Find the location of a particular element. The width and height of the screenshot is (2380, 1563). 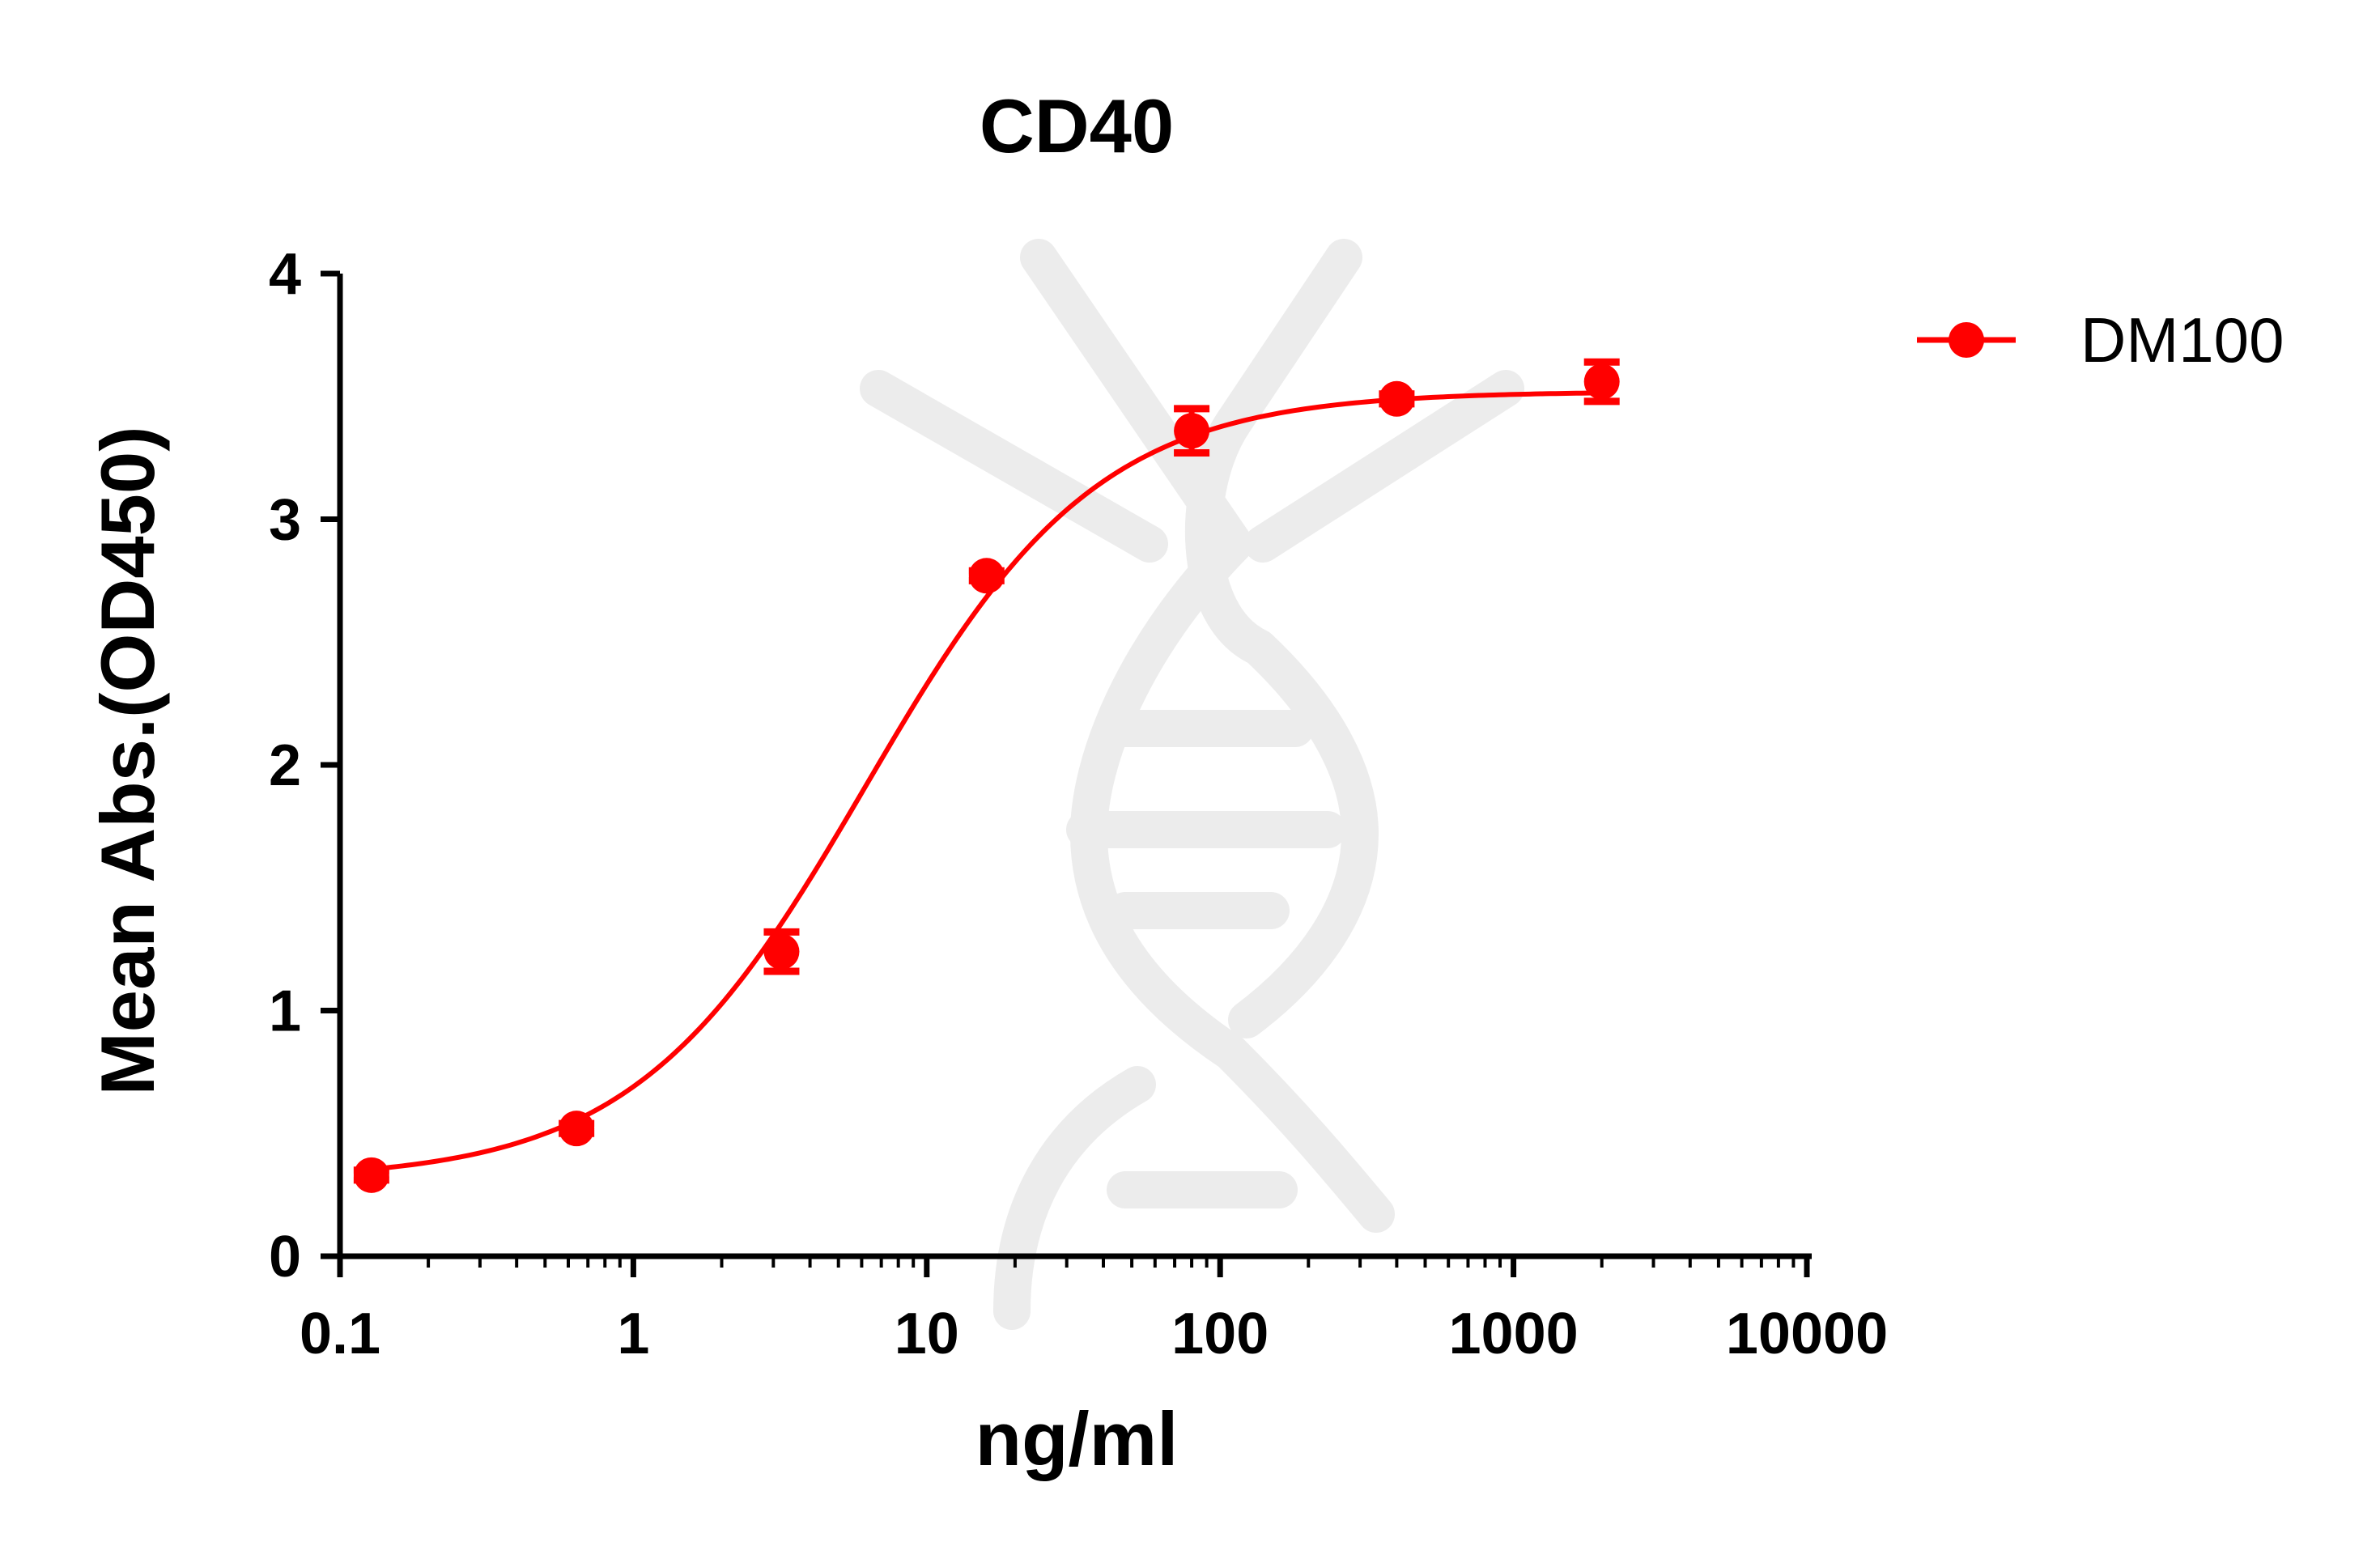

y-ticks-group: 0 1 2 3 4 is located at coordinates (305, 765).